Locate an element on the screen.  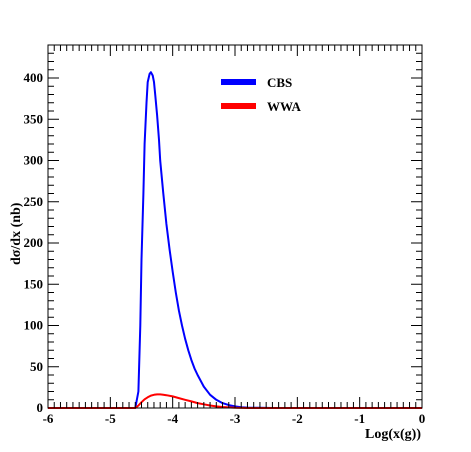
y-tick-label: 400 is located at coordinates (34, 77).